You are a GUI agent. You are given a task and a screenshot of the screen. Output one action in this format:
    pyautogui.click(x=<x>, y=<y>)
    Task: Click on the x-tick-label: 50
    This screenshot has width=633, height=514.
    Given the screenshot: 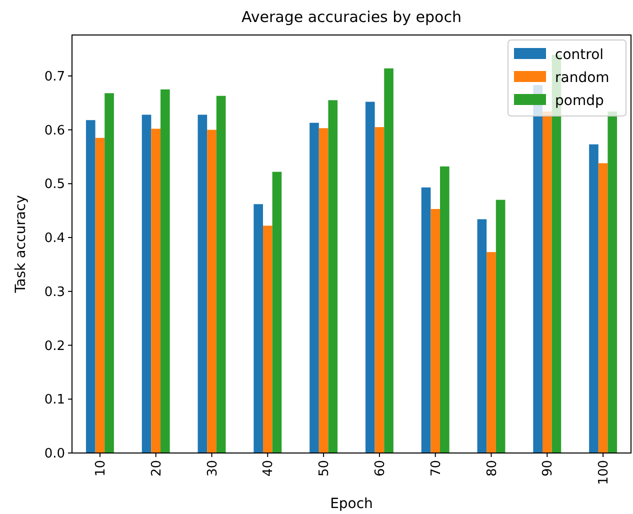 What is the action you would take?
    pyautogui.click(x=324, y=468)
    